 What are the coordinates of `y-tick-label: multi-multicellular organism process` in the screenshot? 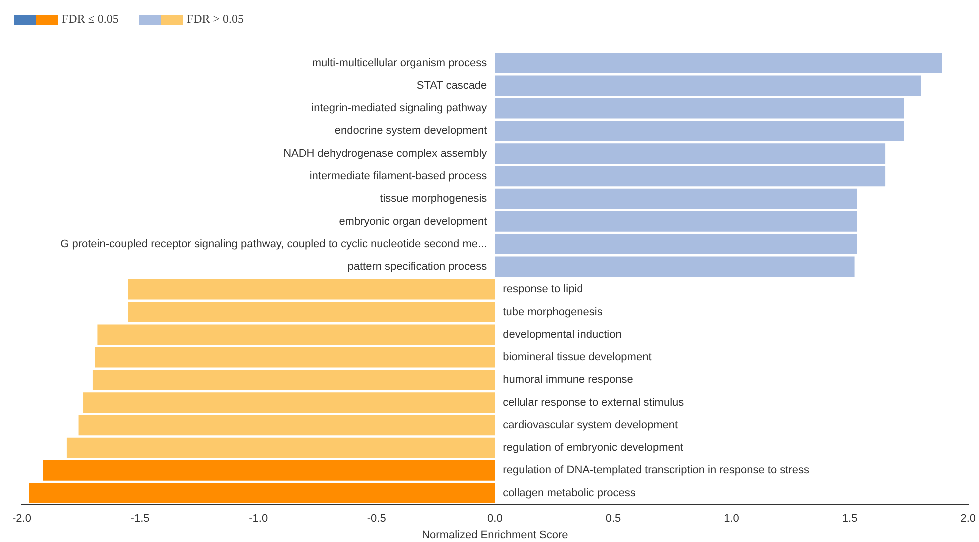 It's located at (400, 63).